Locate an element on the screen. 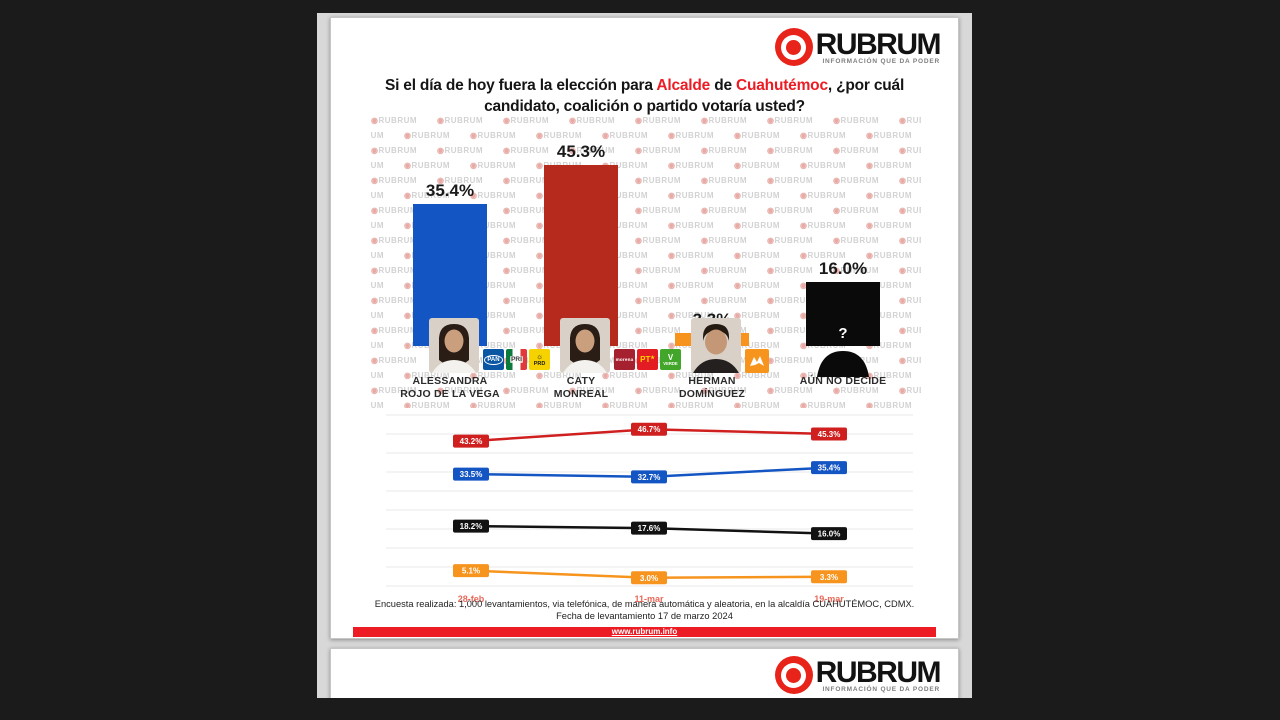 The height and width of the screenshot is (720, 1280). svg-text: 45.3% is located at coordinates (829, 434).